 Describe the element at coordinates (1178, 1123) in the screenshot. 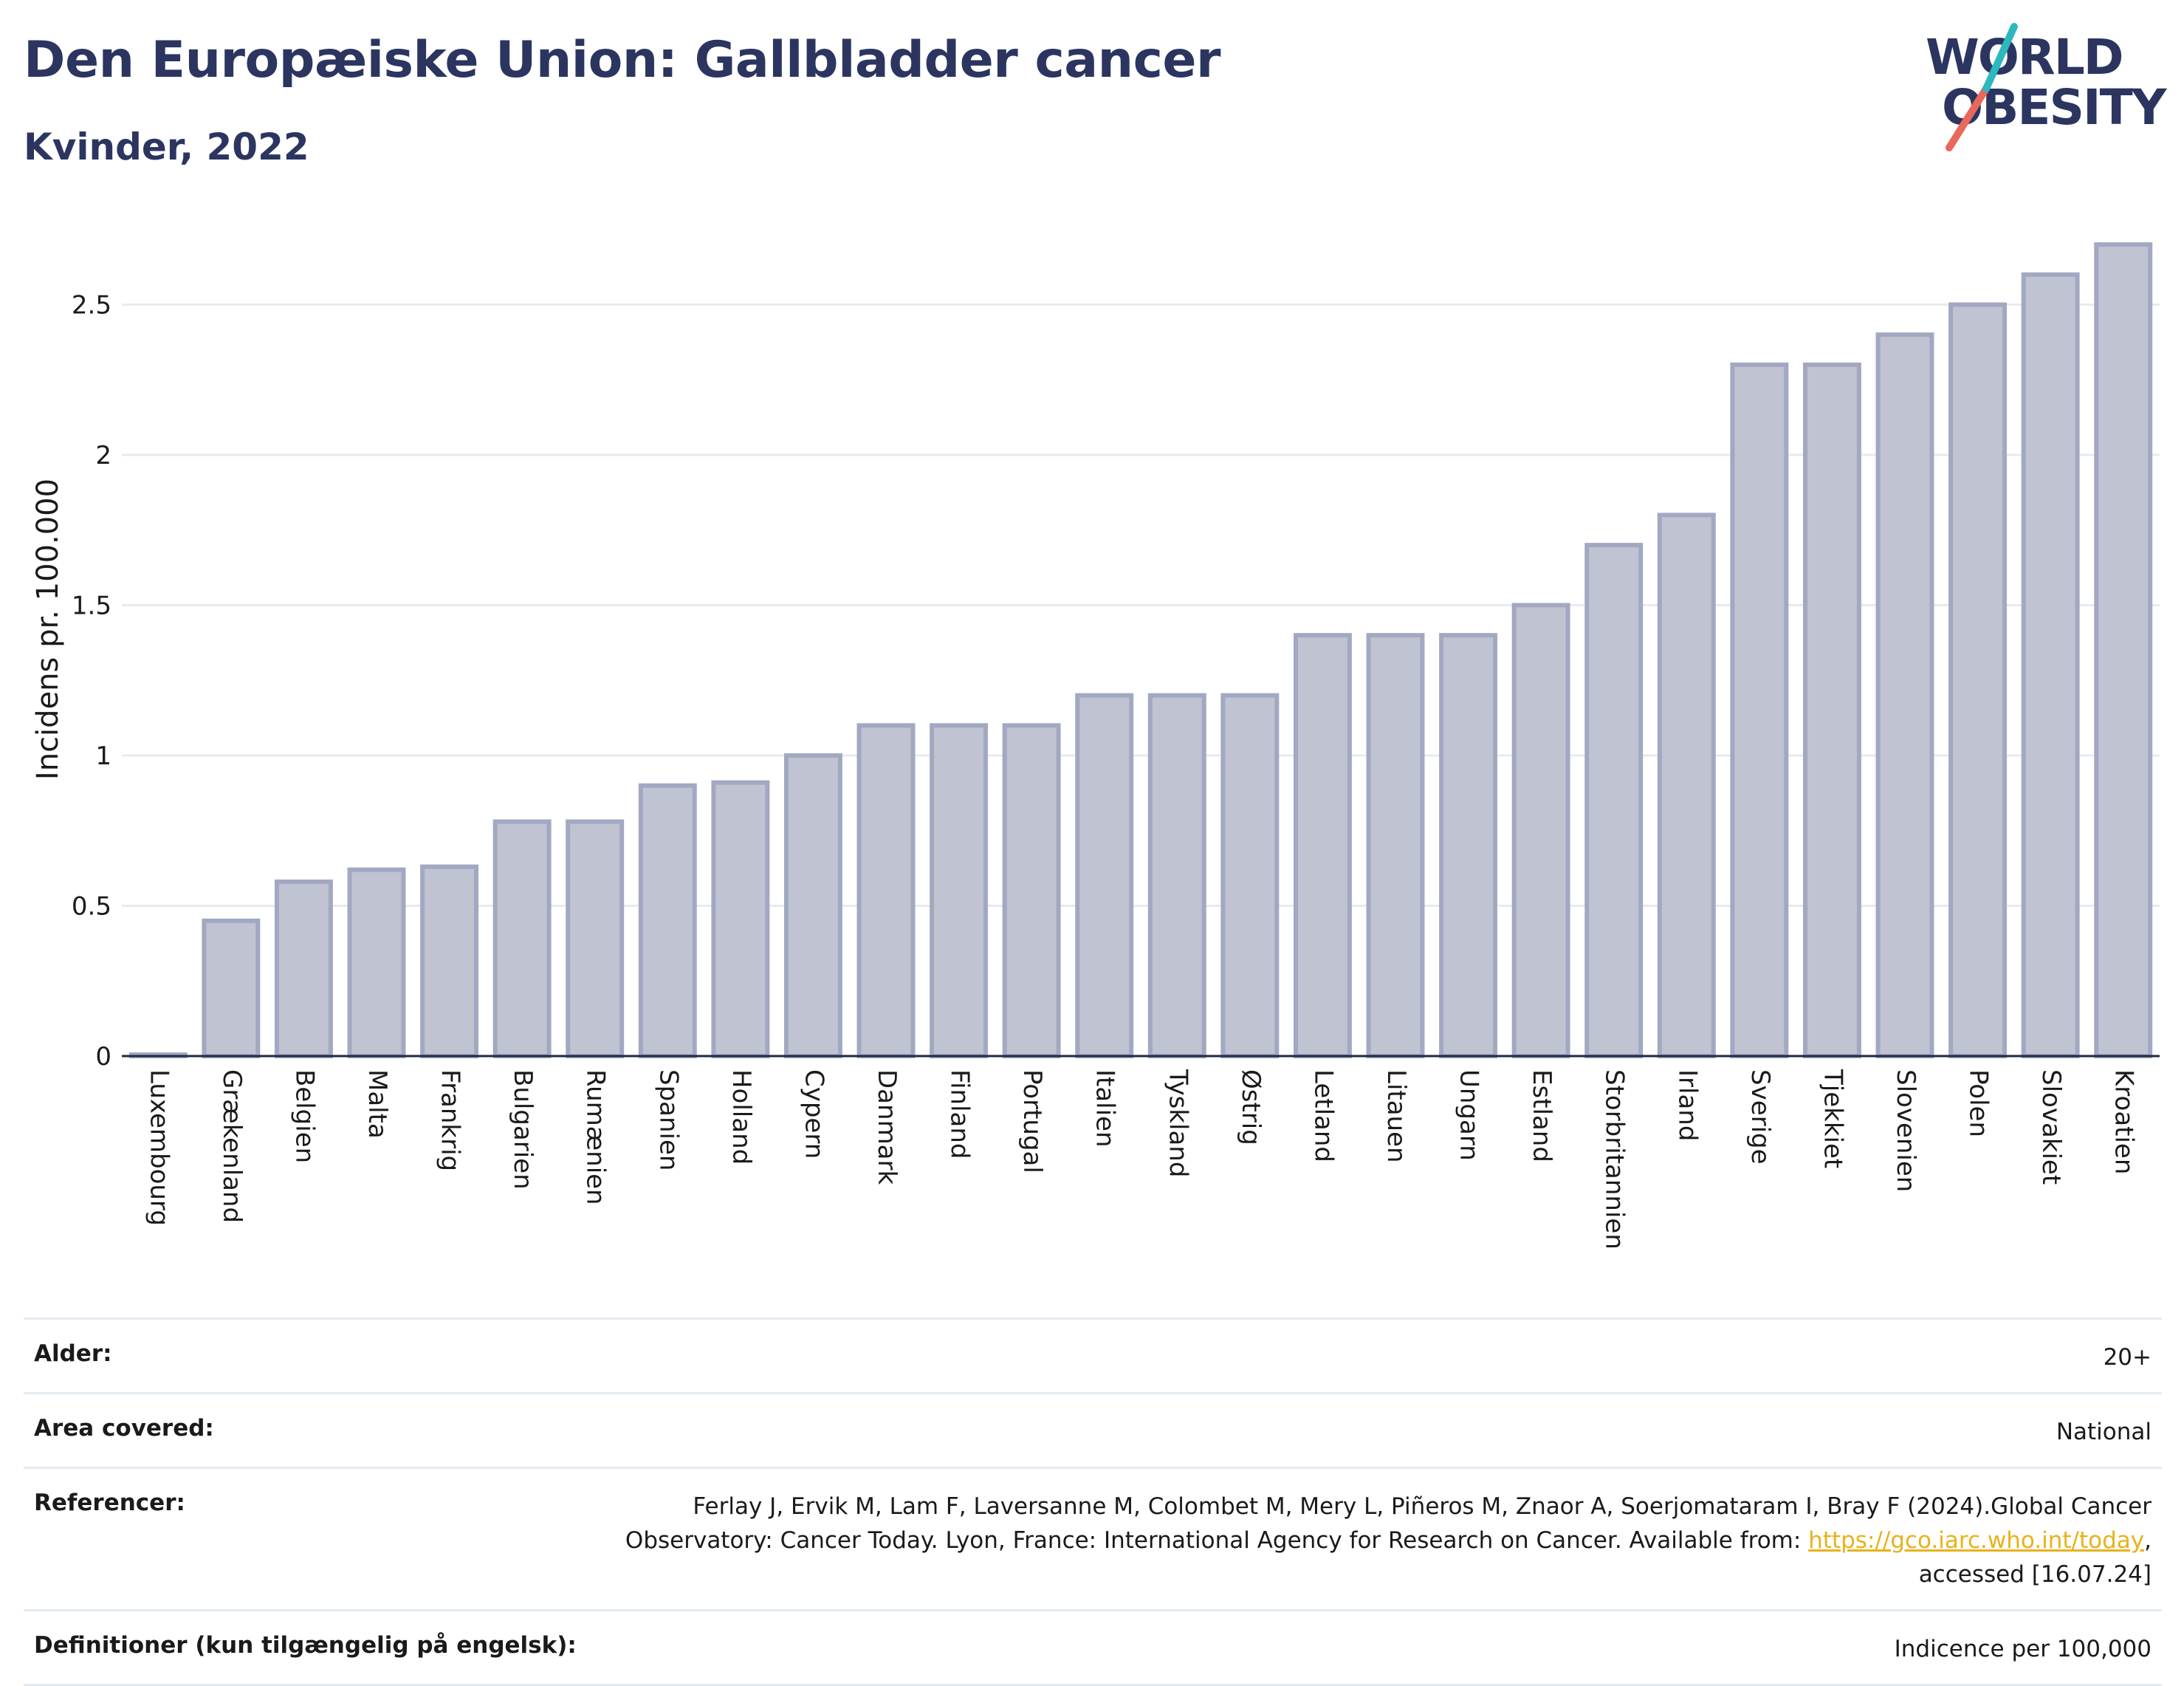

I see `x-tick-label: Tyskland` at that location.